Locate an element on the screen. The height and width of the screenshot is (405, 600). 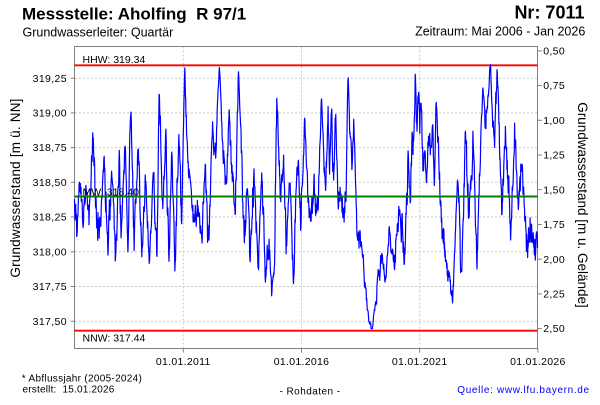
svg-text: 318,50 is located at coordinates (50, 183).